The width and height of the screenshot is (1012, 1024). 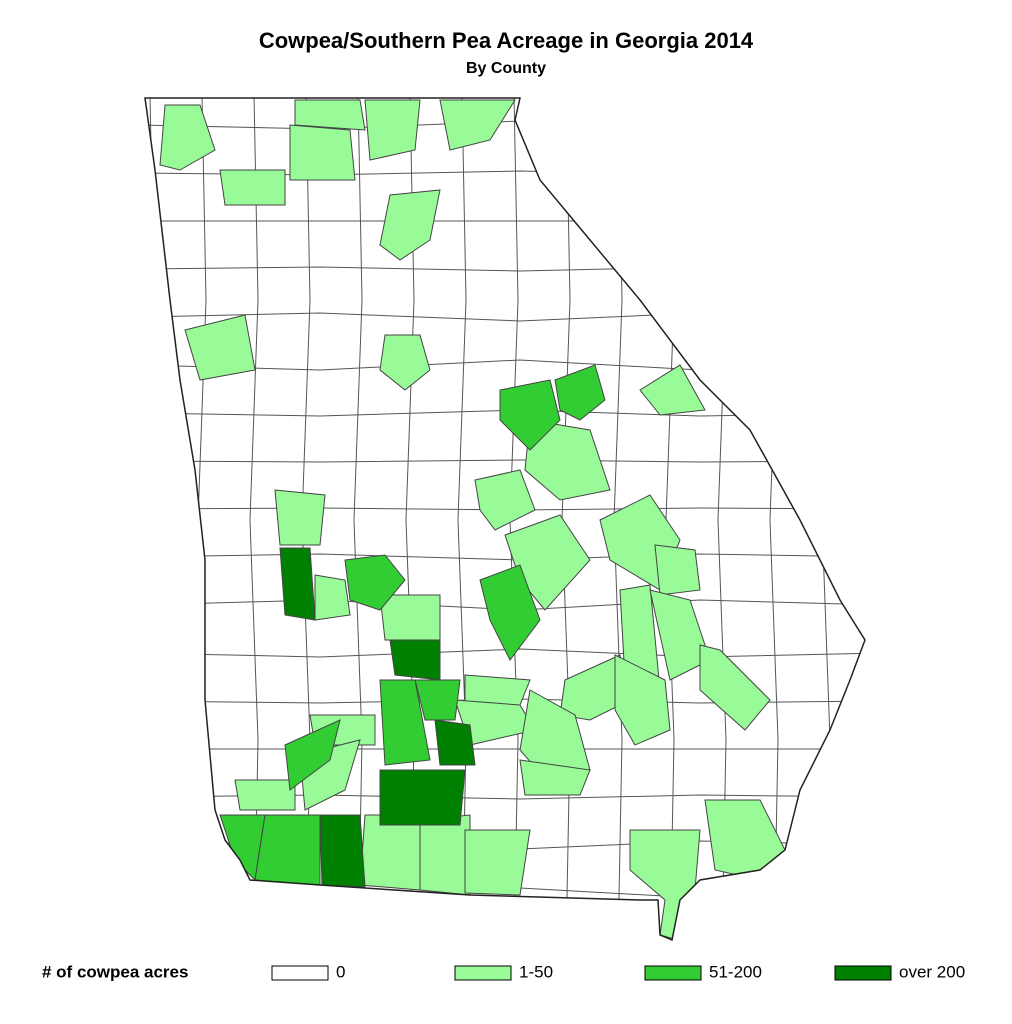 I want to click on legend-title: # of cowpea acres, so click(x=115, y=971).